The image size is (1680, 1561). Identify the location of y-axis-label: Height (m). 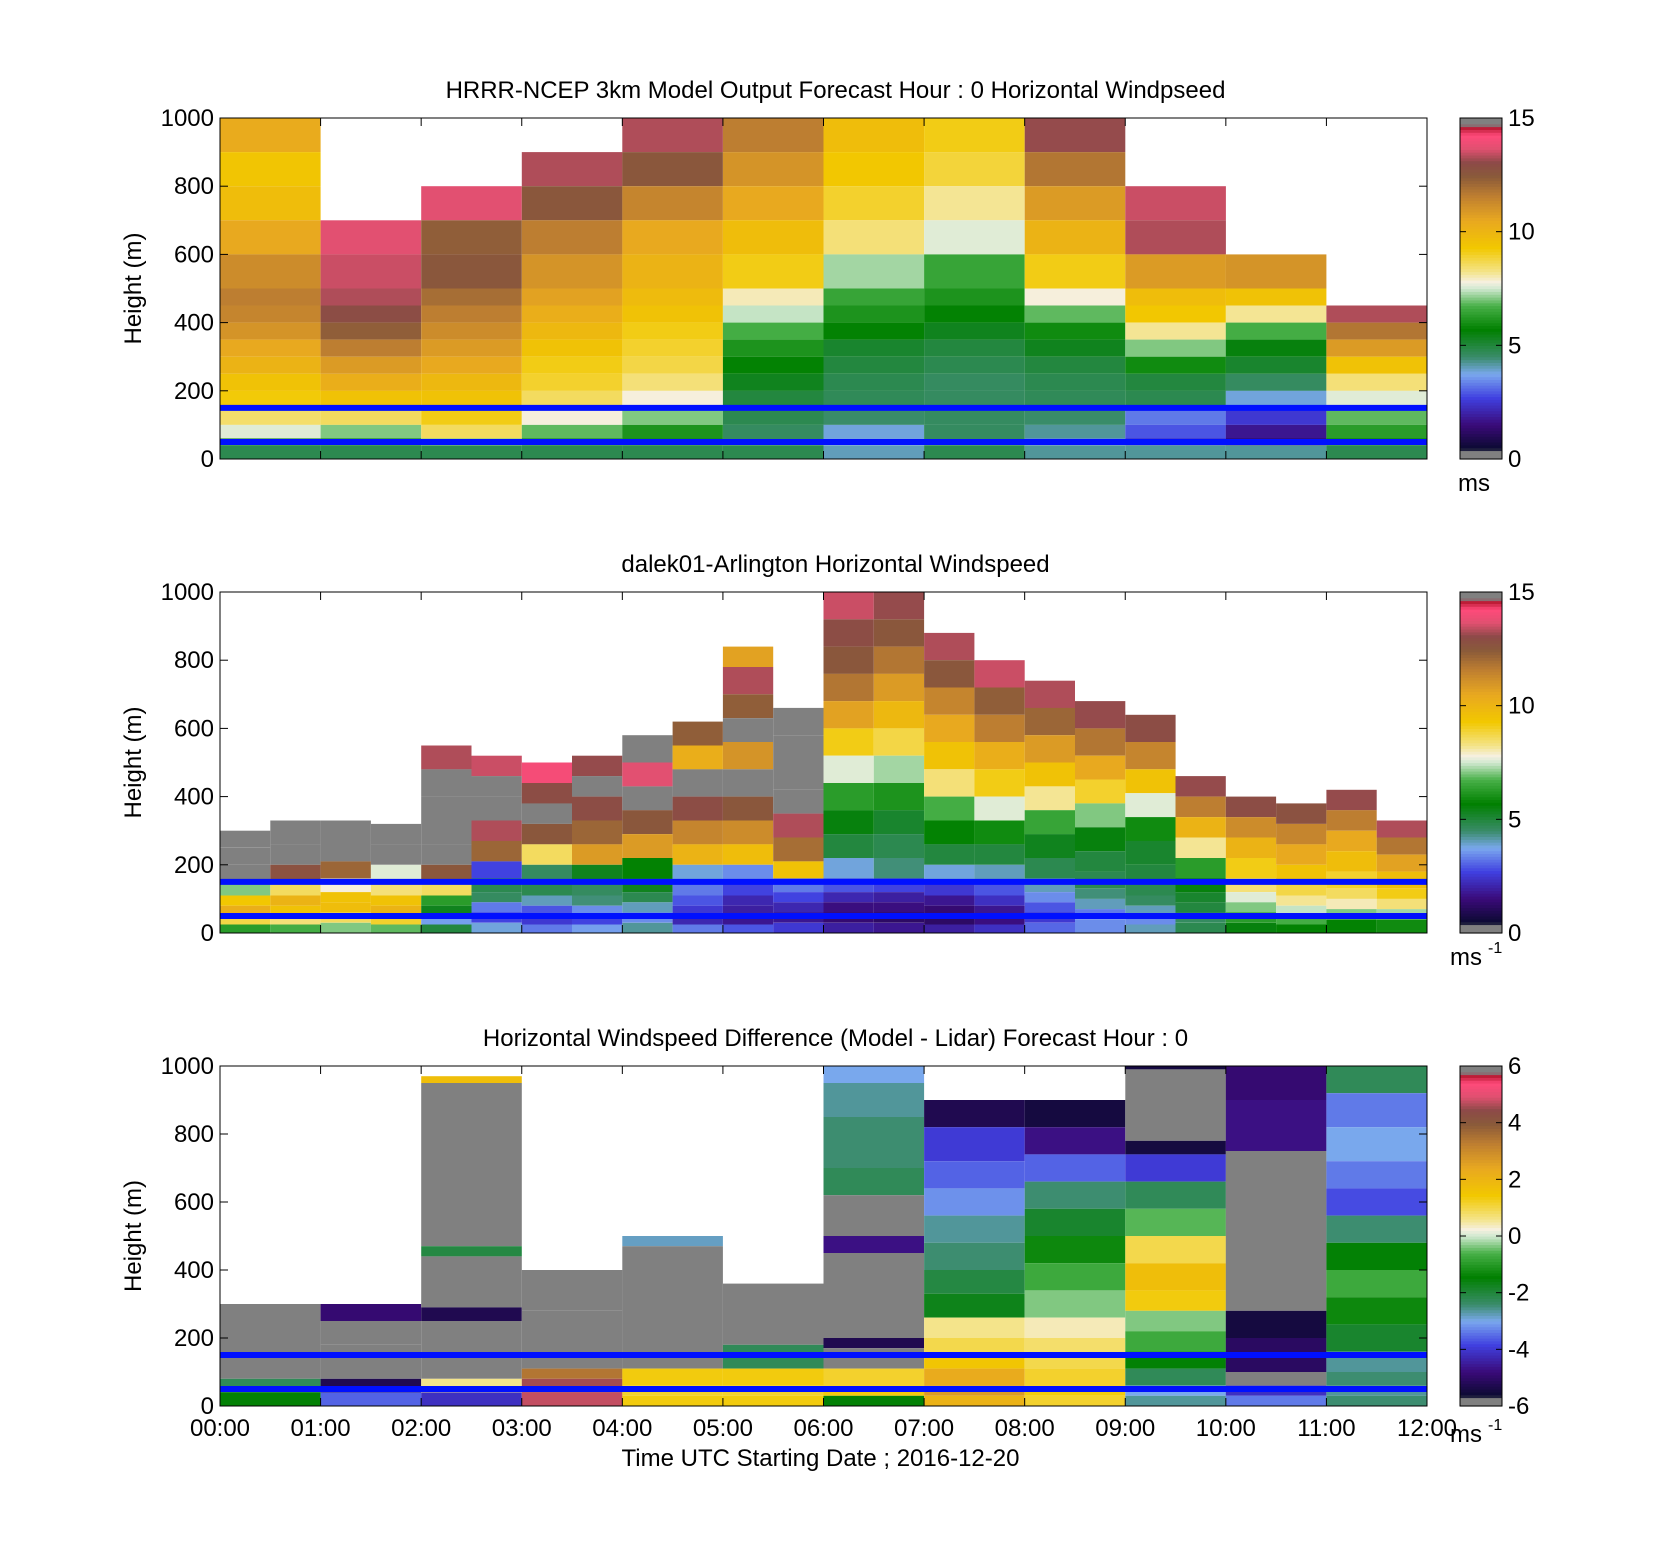
(133, 762).